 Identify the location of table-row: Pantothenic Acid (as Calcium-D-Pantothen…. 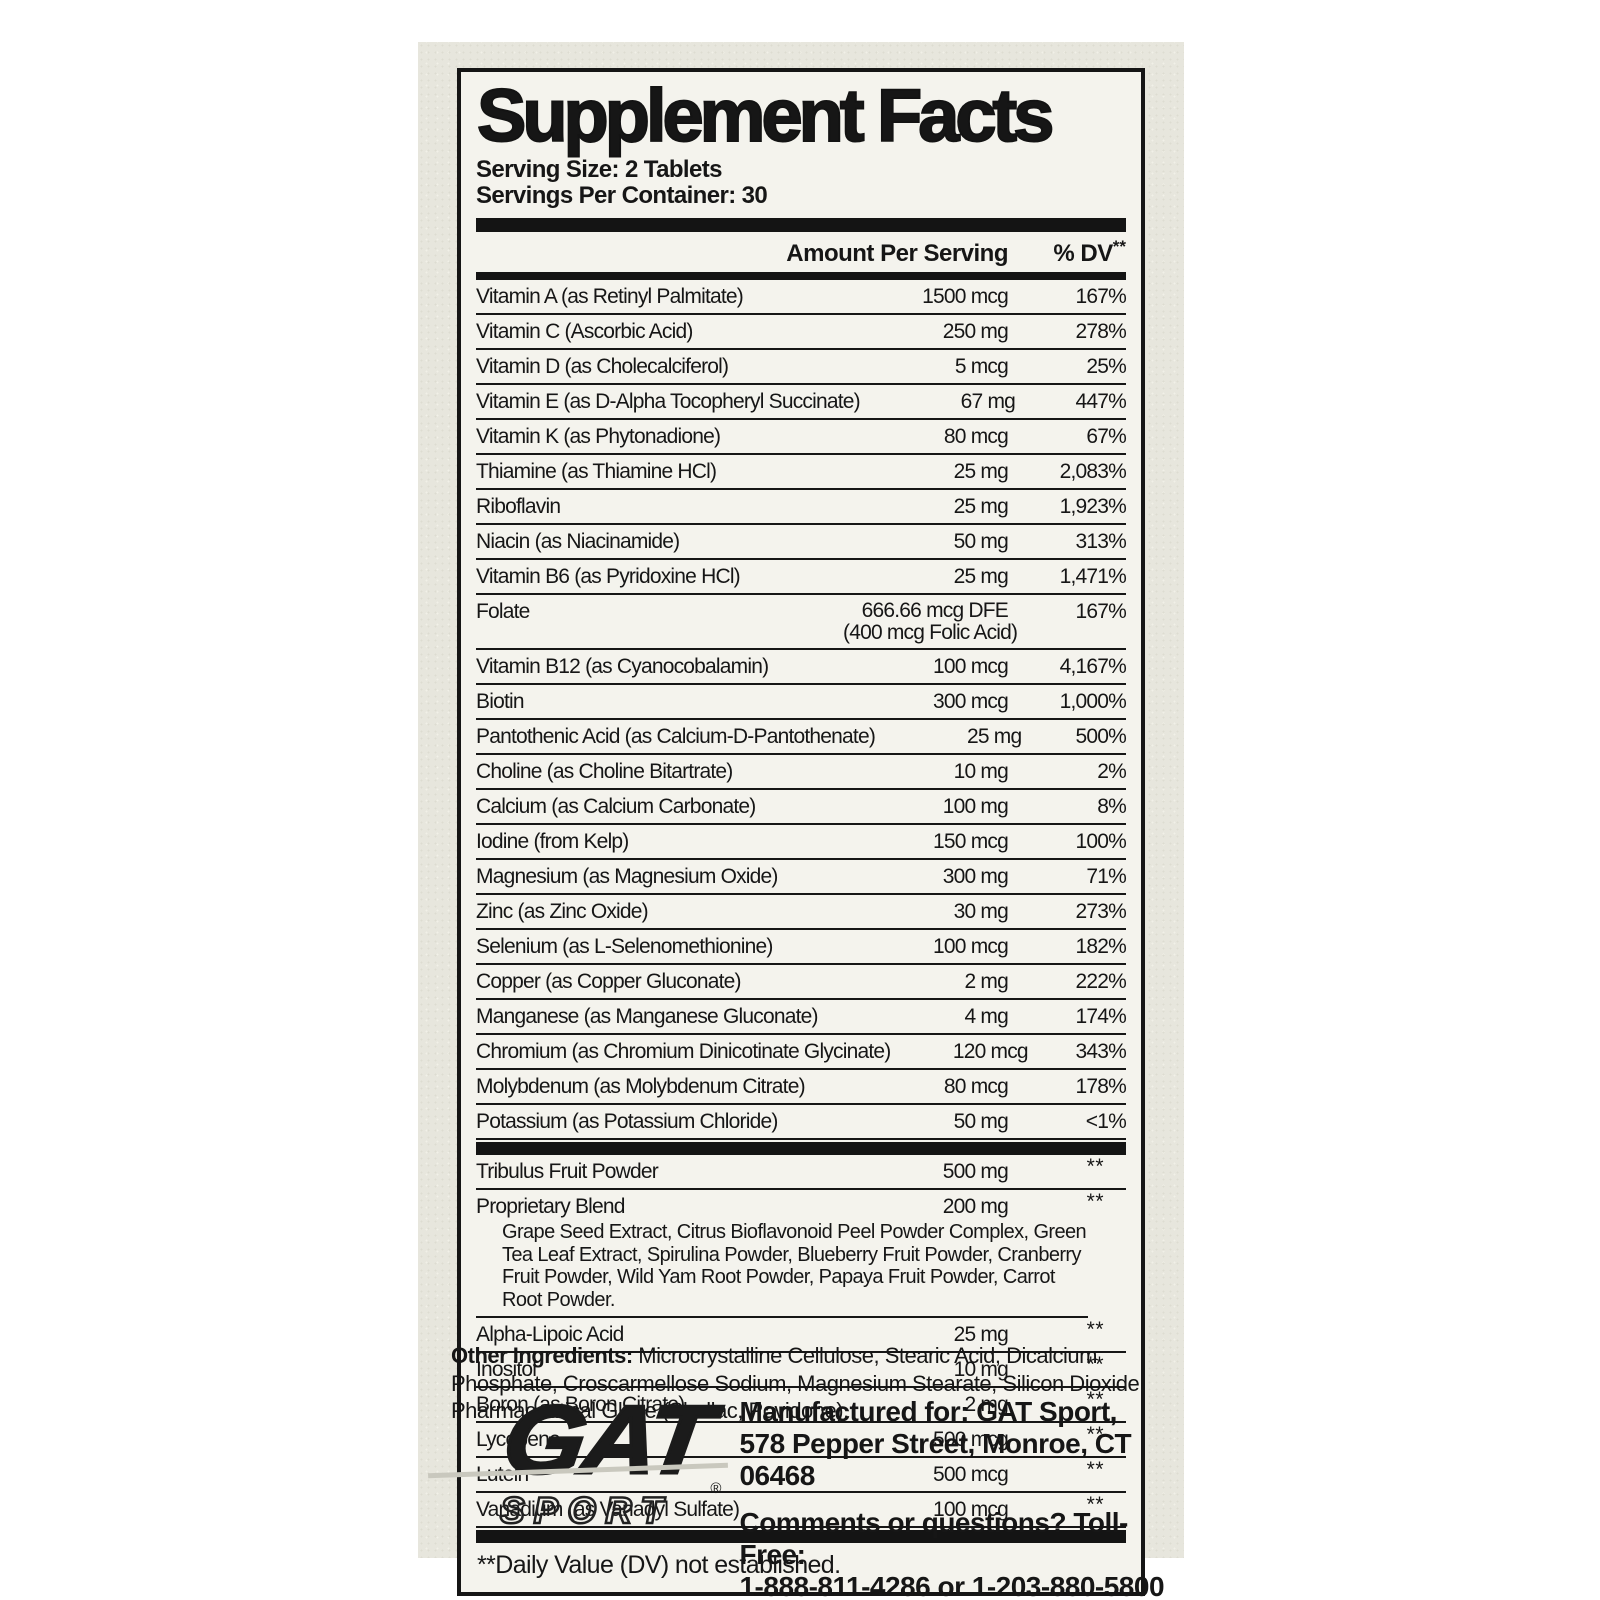
(801, 738).